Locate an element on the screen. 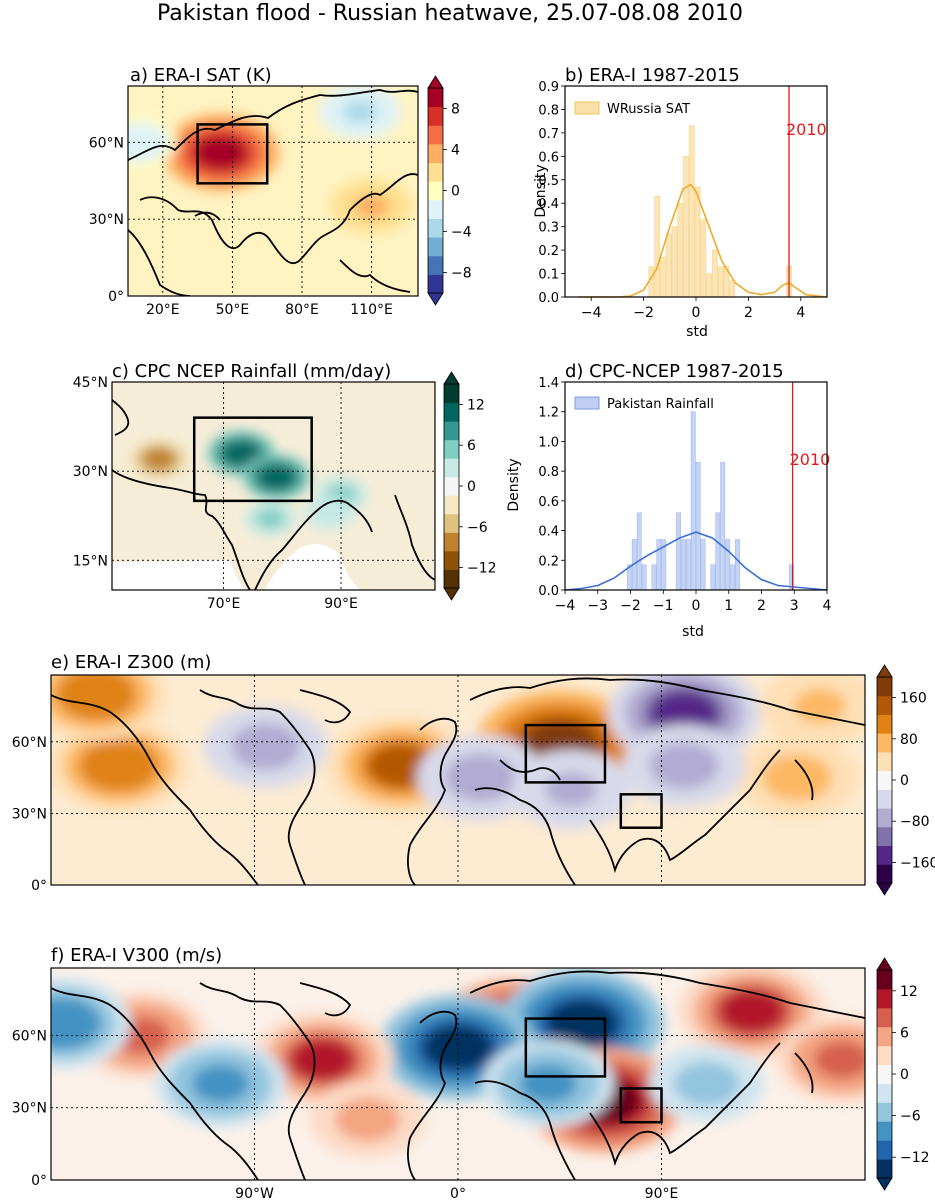 The height and width of the screenshot is (1200, 935). coastline-a-arctic is located at coordinates (273, 125).